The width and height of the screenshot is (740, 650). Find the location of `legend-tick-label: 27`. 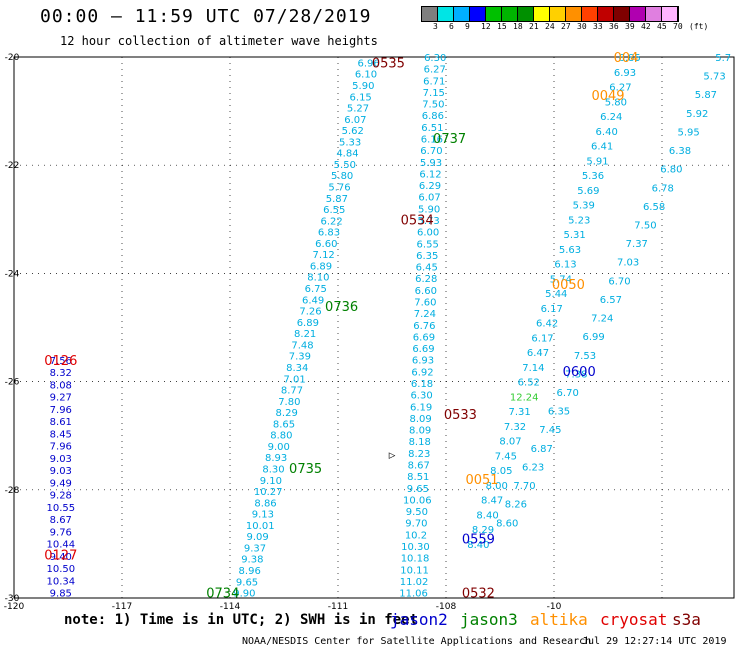

legend-tick-label: 27 is located at coordinates (566, 26).